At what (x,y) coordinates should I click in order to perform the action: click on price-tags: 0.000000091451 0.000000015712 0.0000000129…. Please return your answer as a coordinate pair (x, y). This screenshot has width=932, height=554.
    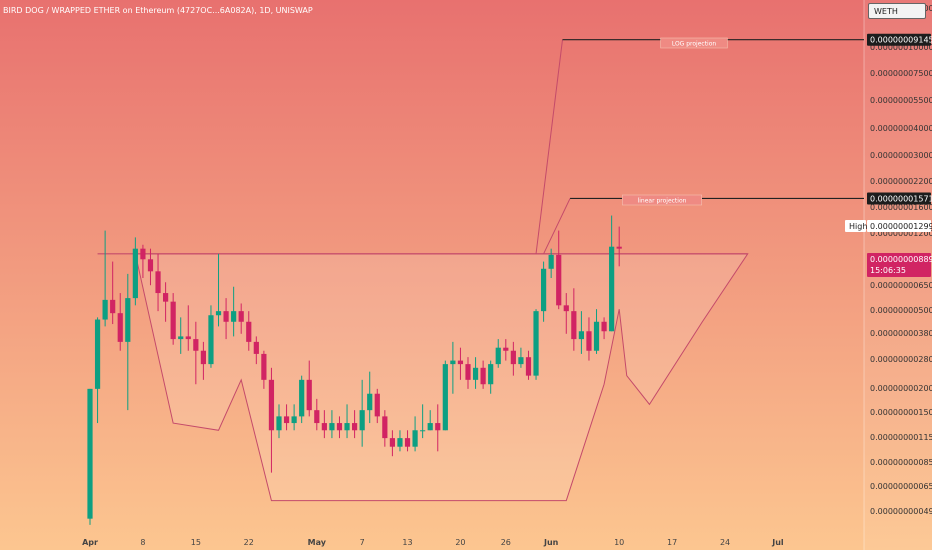
    Looking at the image, I should click on (888, 155).